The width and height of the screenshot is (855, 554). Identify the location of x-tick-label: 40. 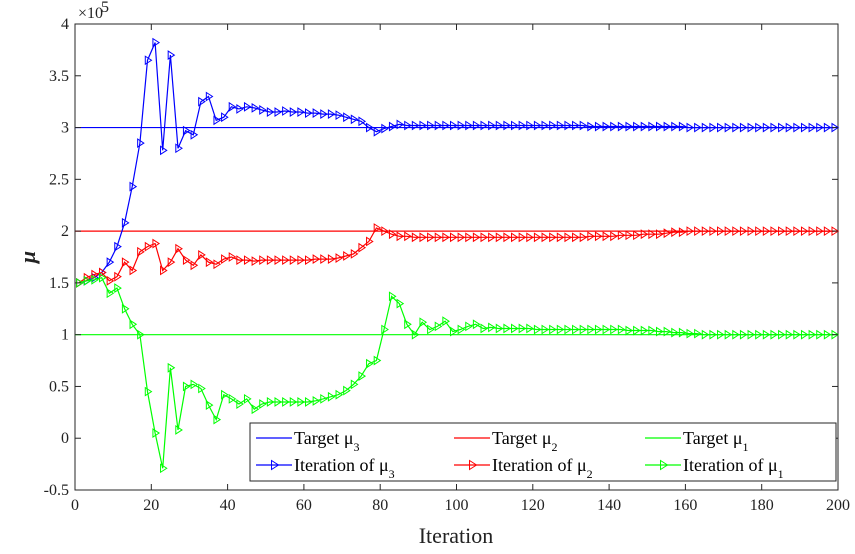
(228, 505).